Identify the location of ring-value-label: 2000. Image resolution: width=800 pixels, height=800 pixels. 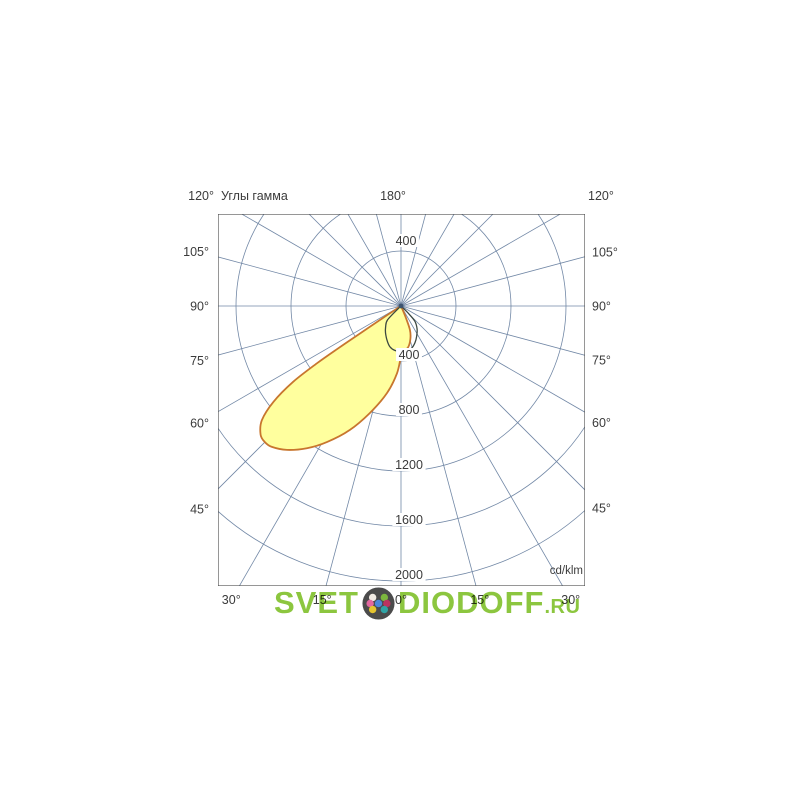
(409, 575).